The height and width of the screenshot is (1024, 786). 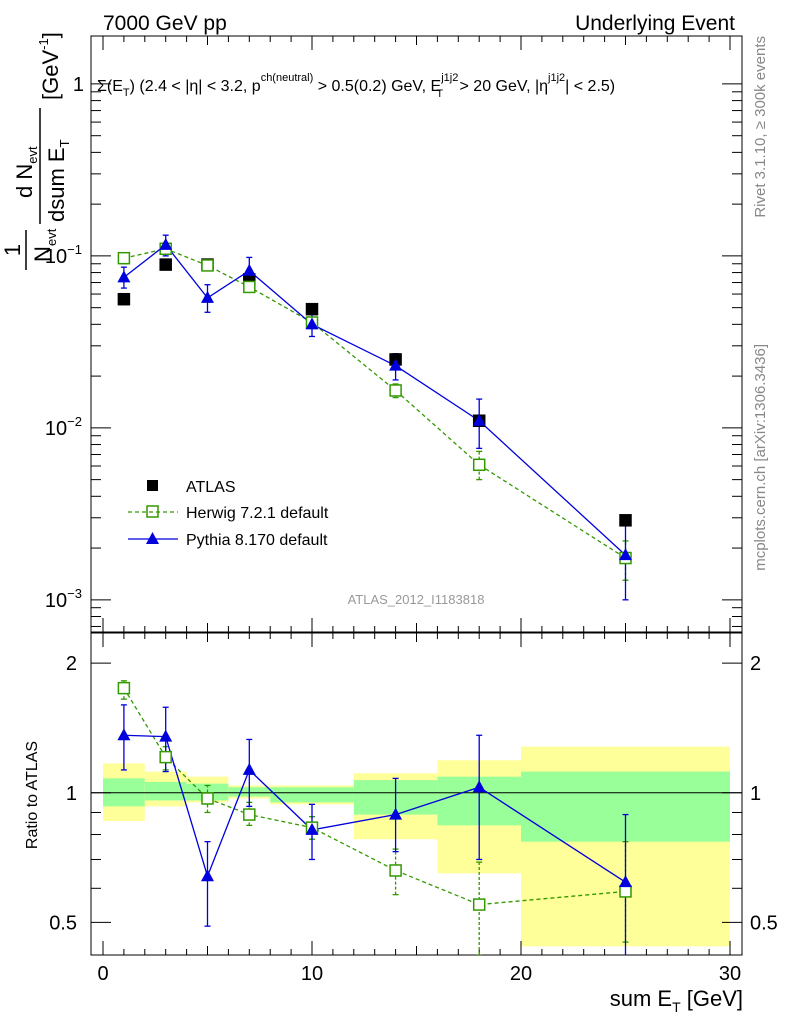 What do you see at coordinates (165, 23) in the screenshot?
I see `header-left: 7000 GeV pp` at bounding box center [165, 23].